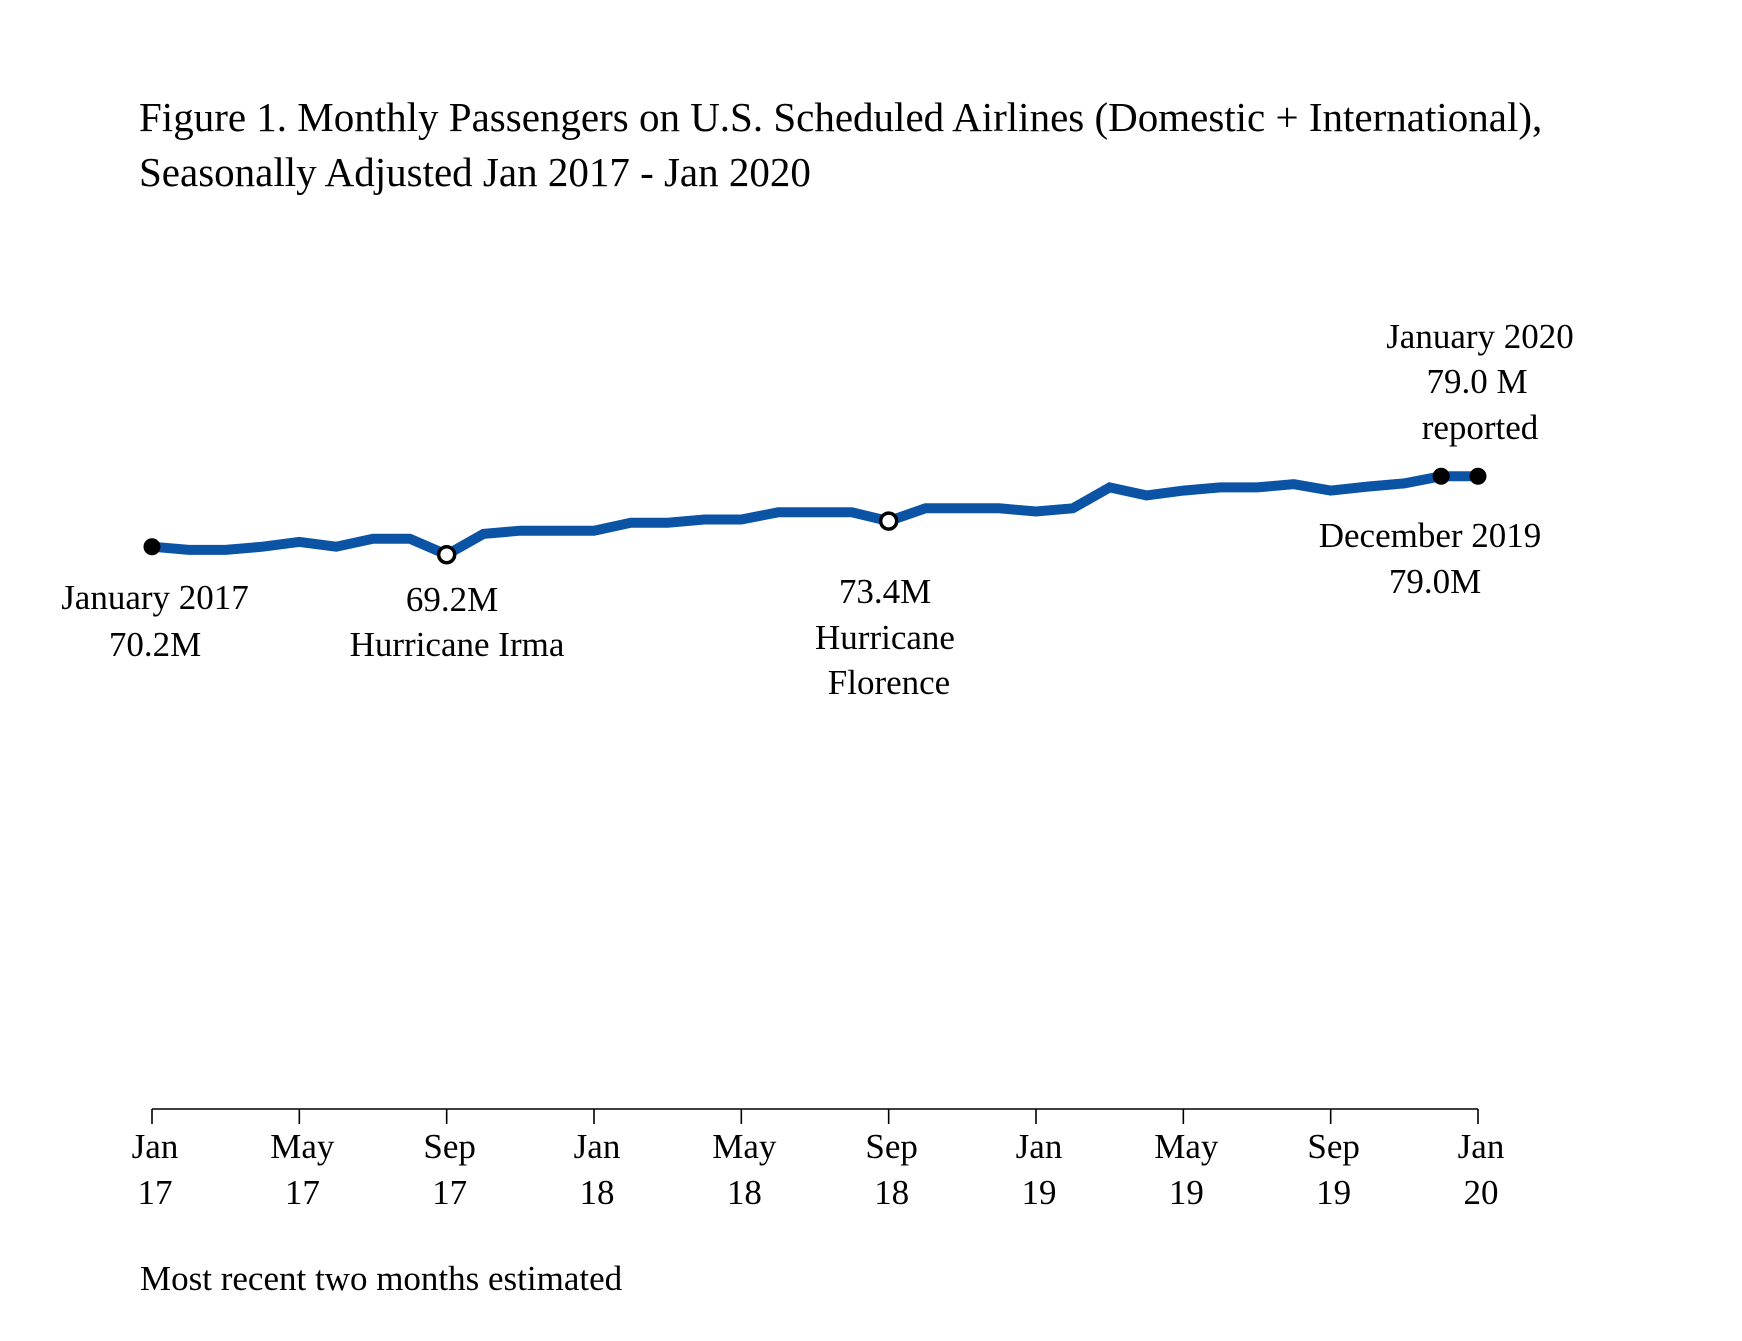  Describe the element at coordinates (1476, 381) in the screenshot. I see `annotation-text: 79.0 M` at that location.